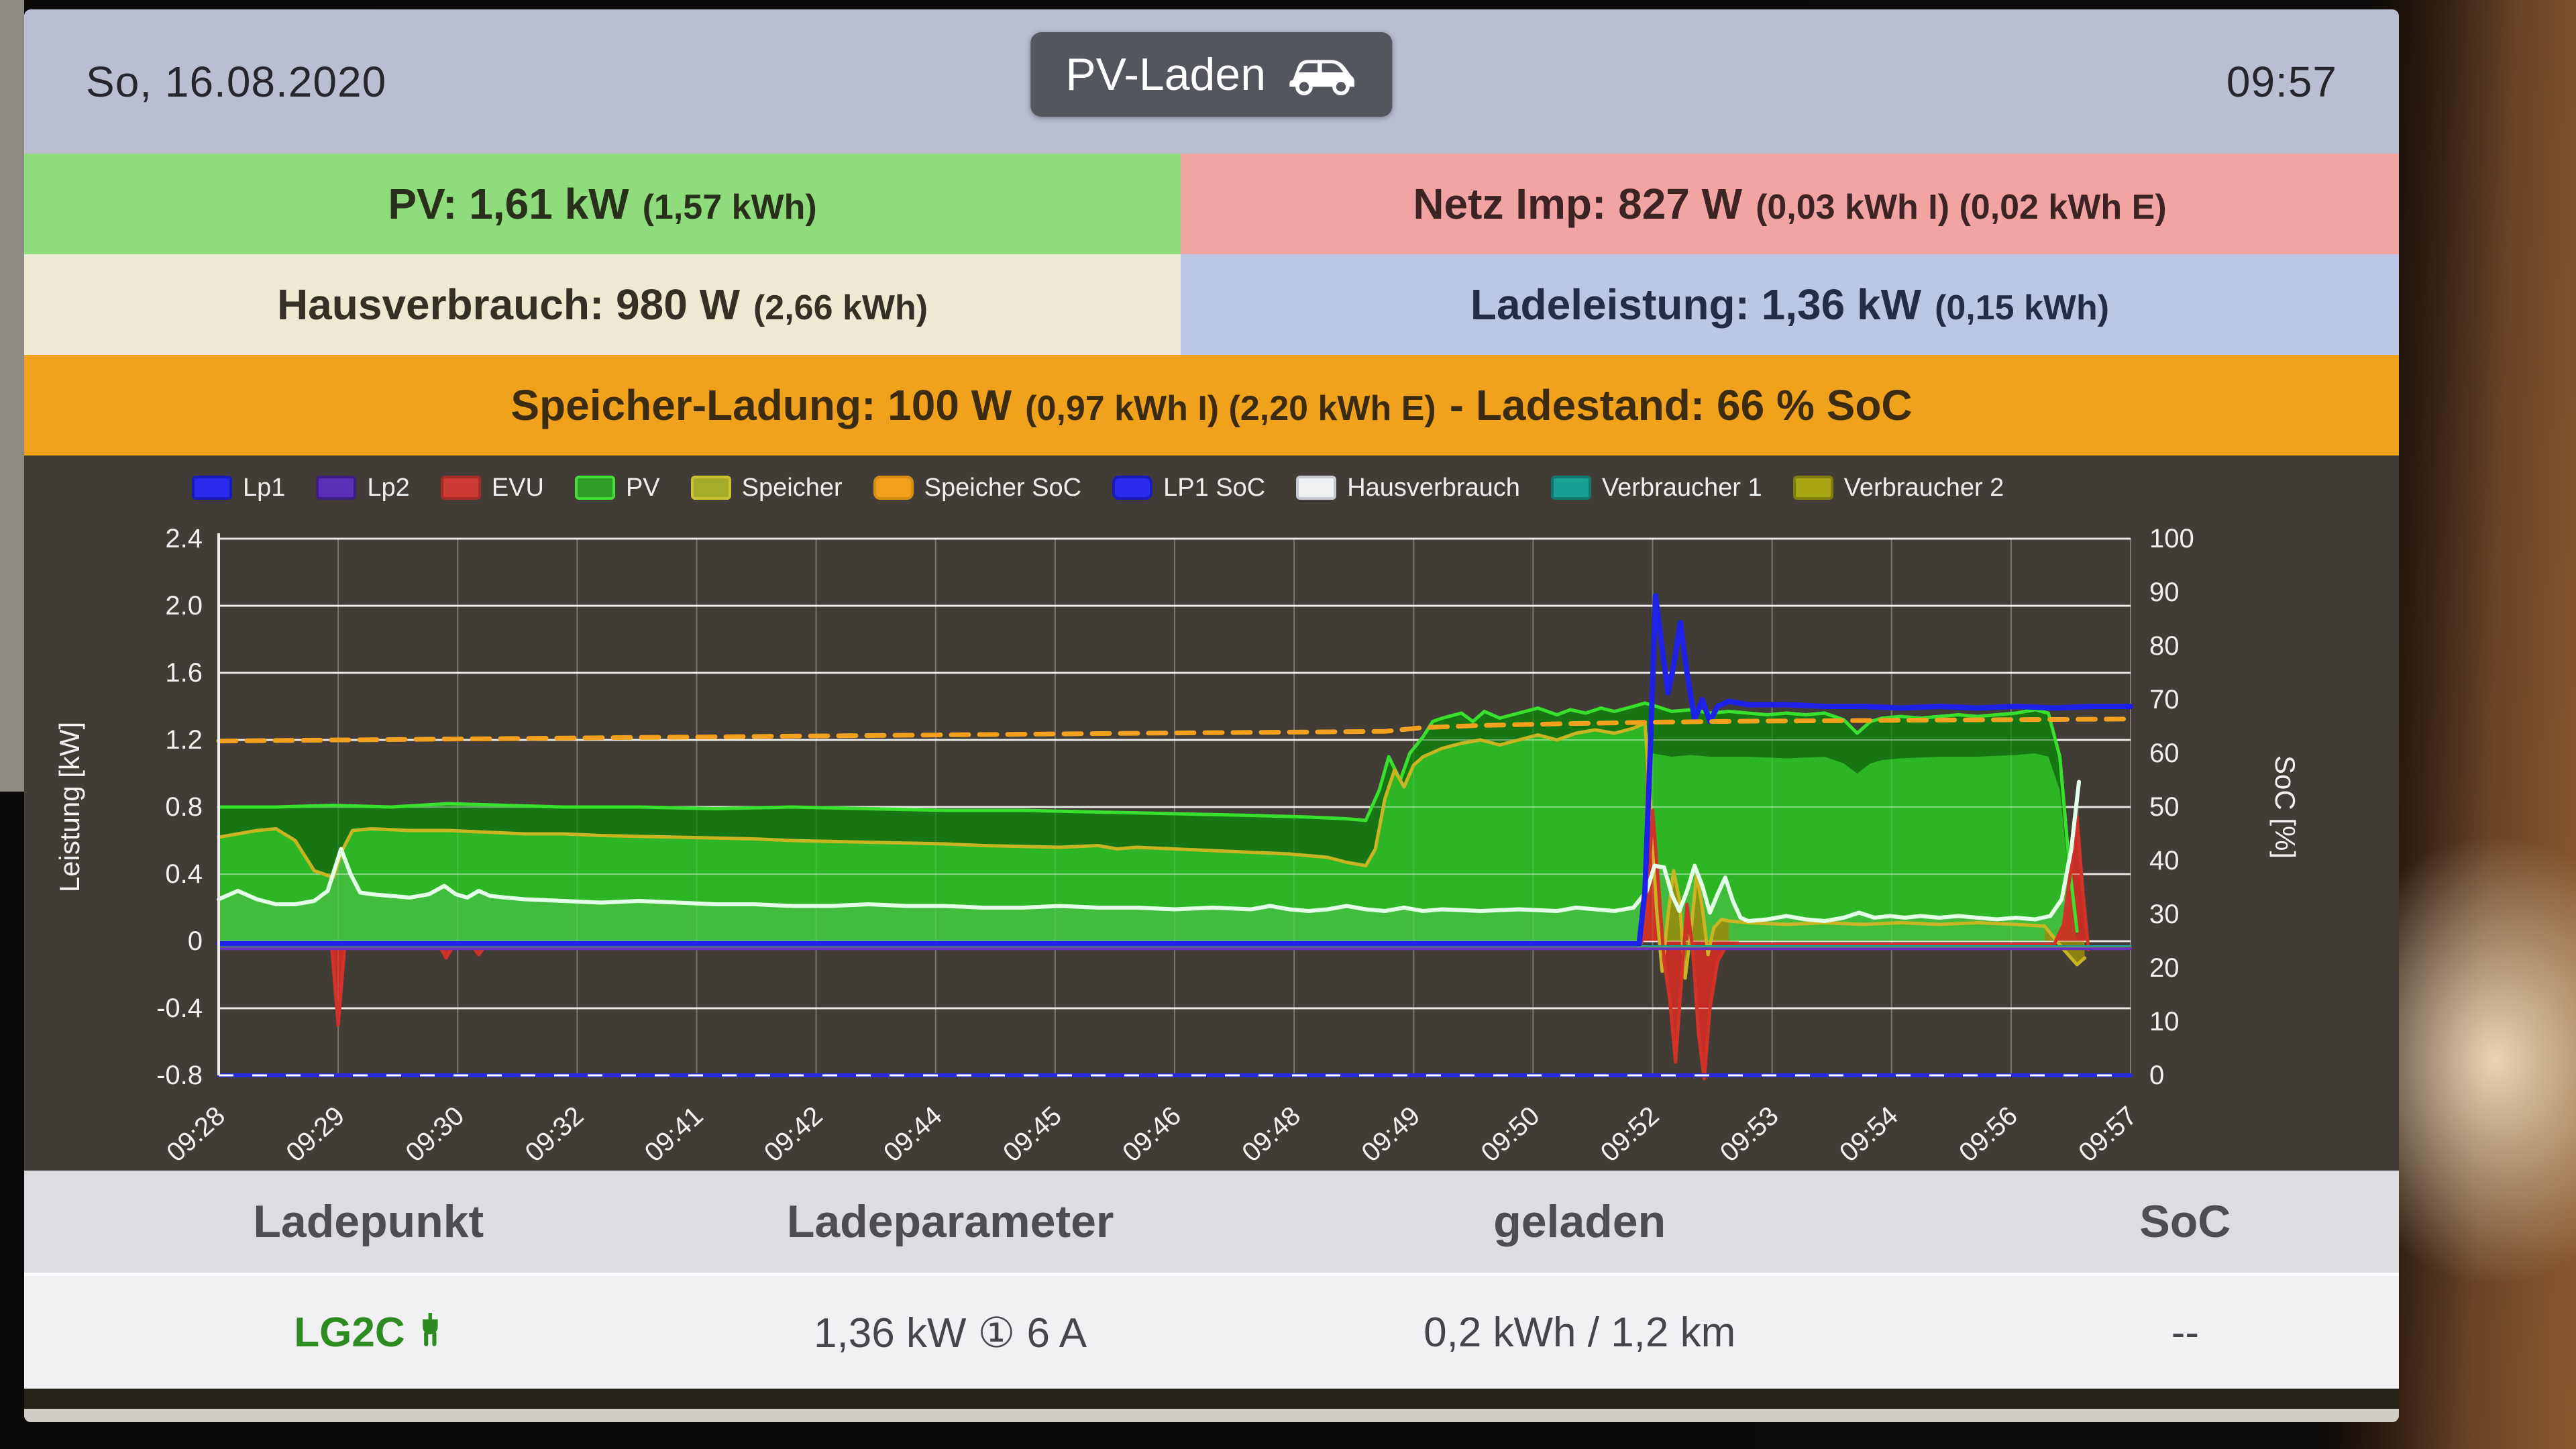 This screenshot has height=1449, width=2576. Describe the element at coordinates (430, 1332) in the screenshot. I see `plug-icon` at that location.